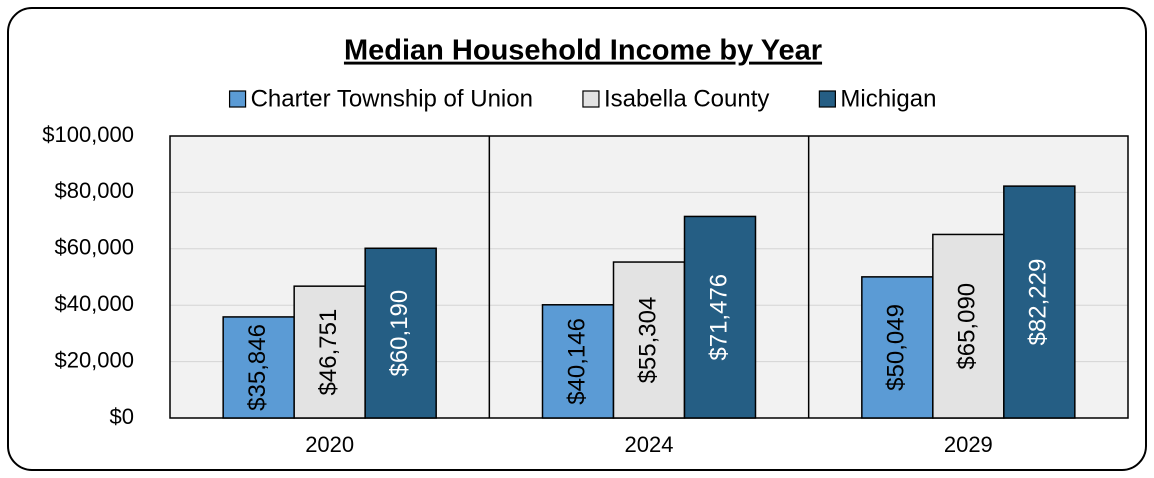 The image size is (1154, 478). Describe the element at coordinates (888, 98) in the screenshot. I see `legend-label: Michigan` at that location.